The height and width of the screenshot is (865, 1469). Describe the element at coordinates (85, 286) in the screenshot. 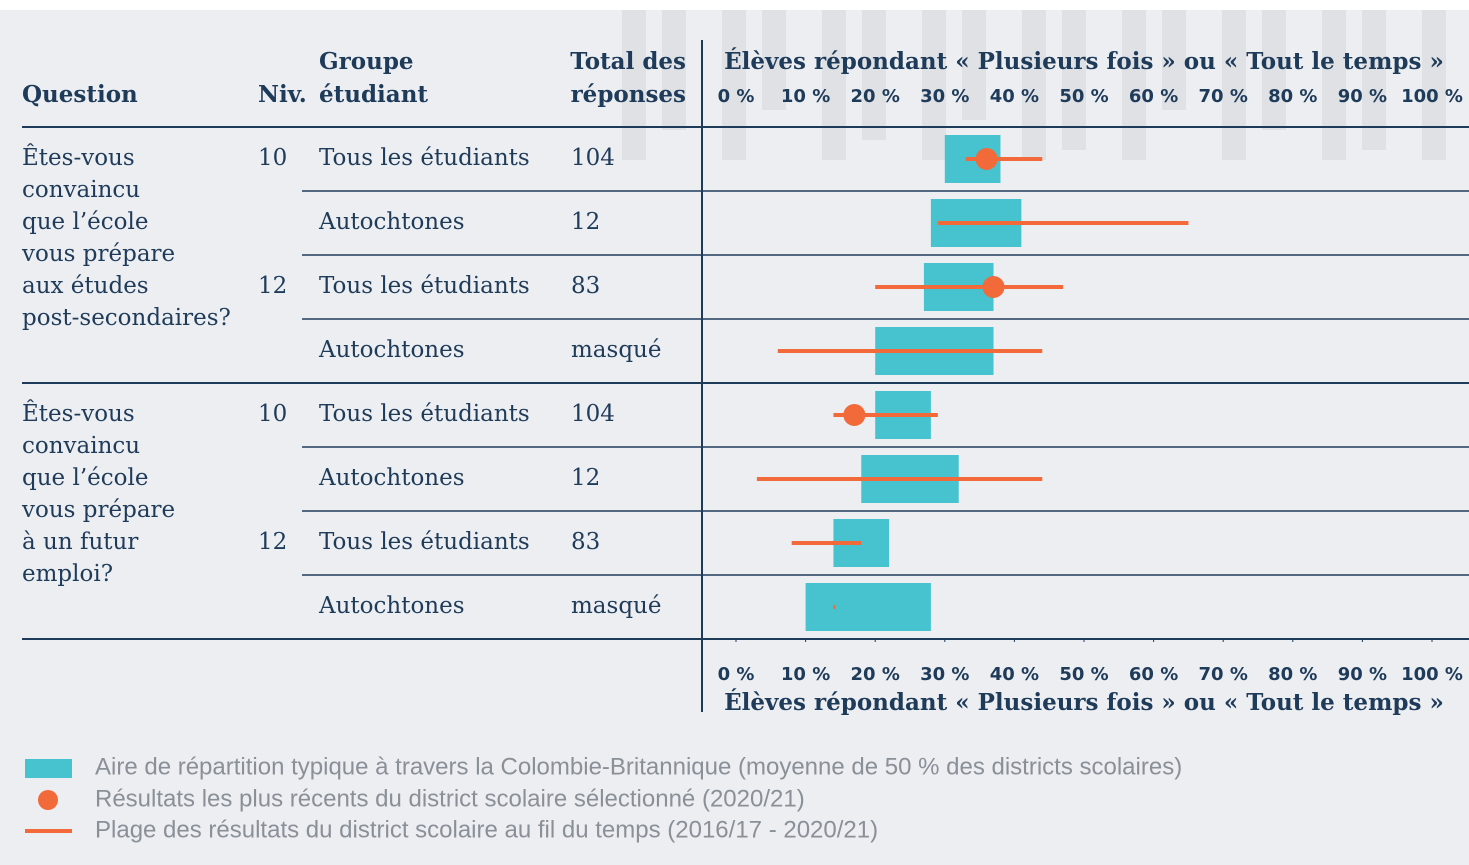

I see `question-text: aux études` at that location.